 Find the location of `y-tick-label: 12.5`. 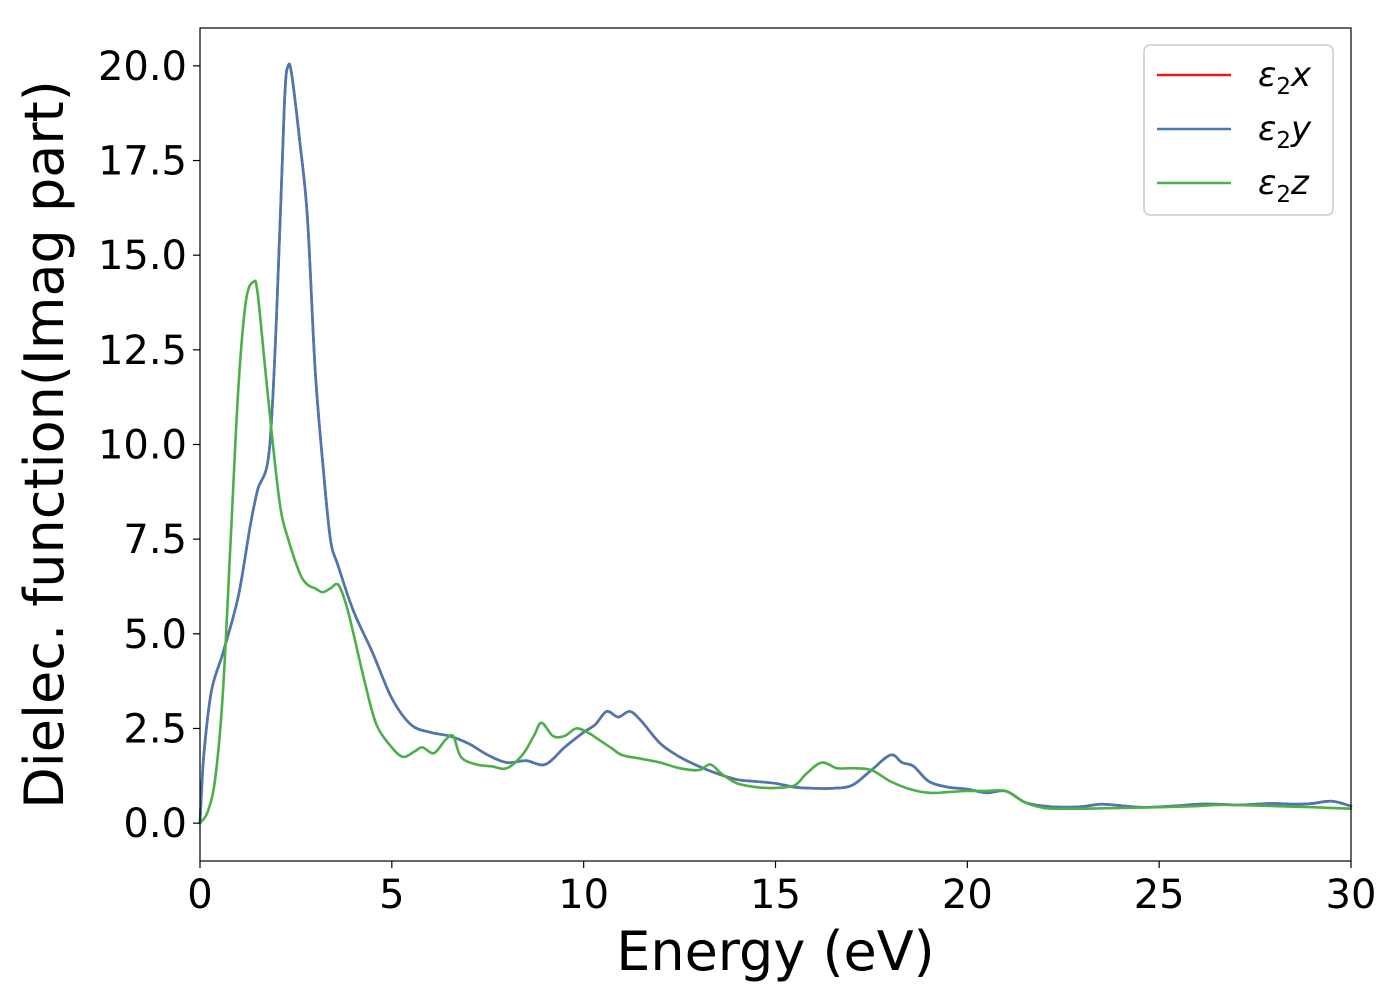

y-tick-label: 12.5 is located at coordinates (142, 351).